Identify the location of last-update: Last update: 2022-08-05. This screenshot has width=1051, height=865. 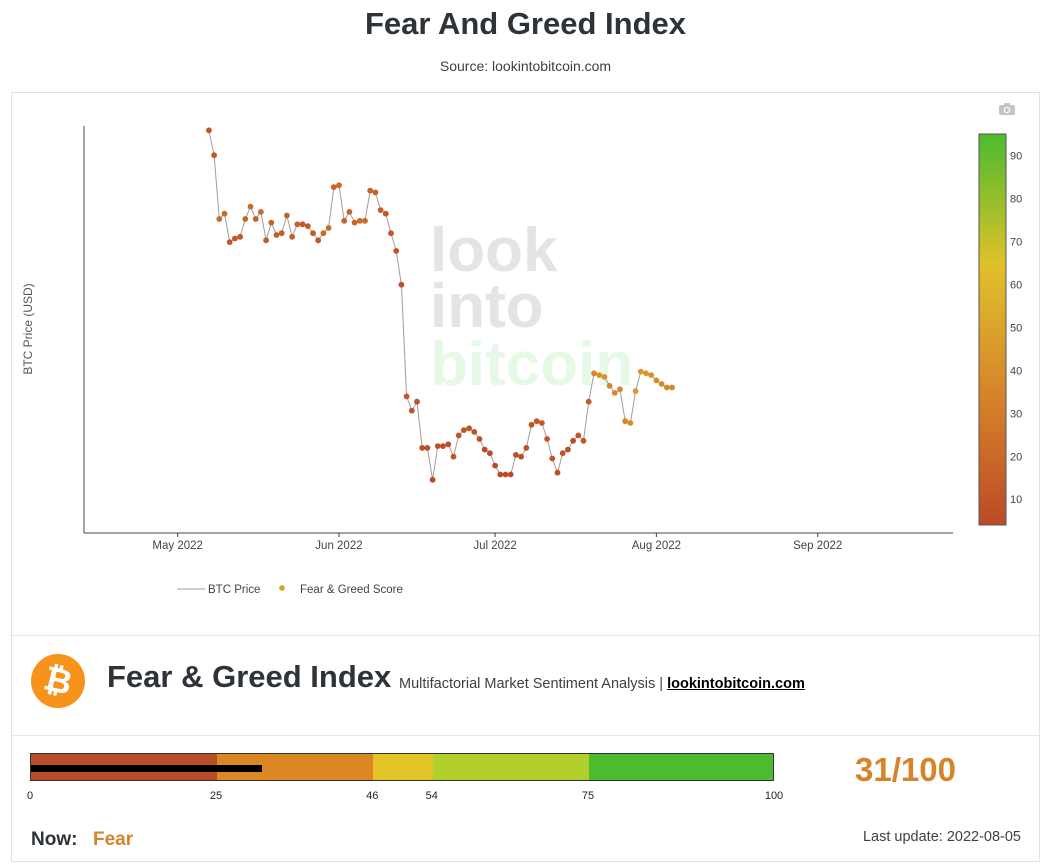
(941, 837).